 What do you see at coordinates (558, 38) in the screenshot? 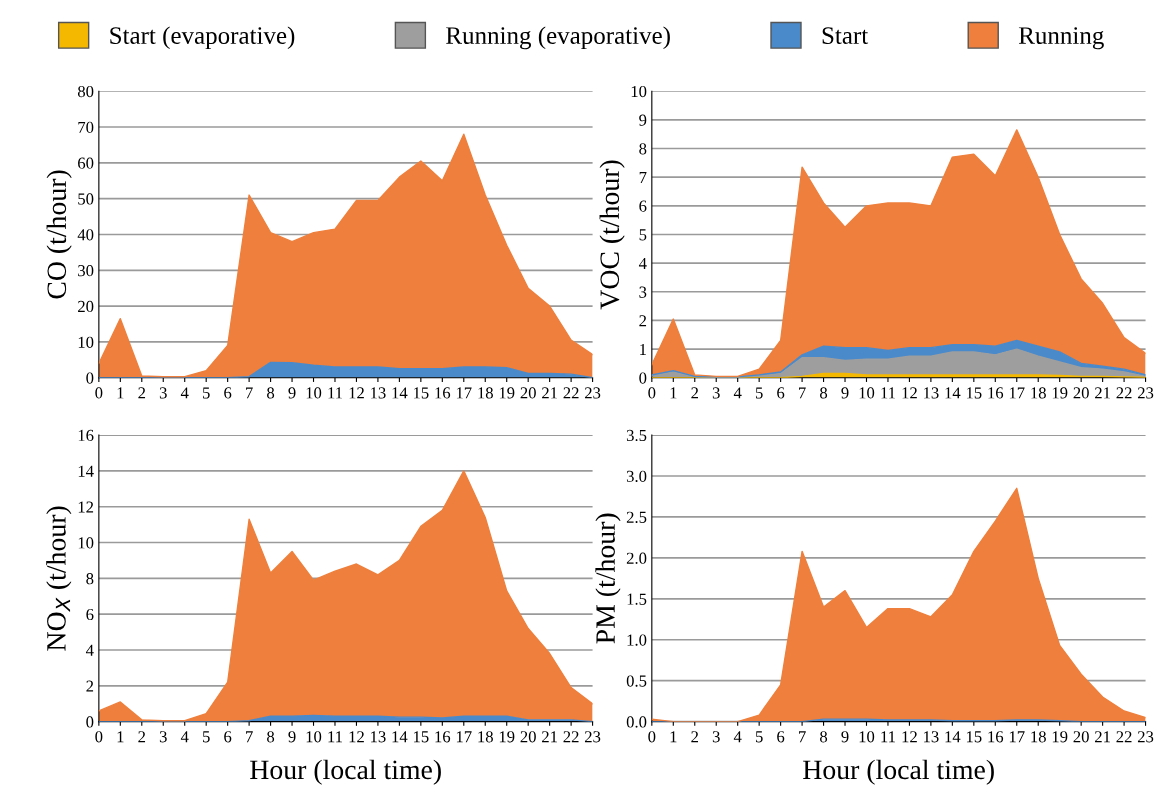
I see `legend-label: Running (evaporative)` at bounding box center [558, 38].